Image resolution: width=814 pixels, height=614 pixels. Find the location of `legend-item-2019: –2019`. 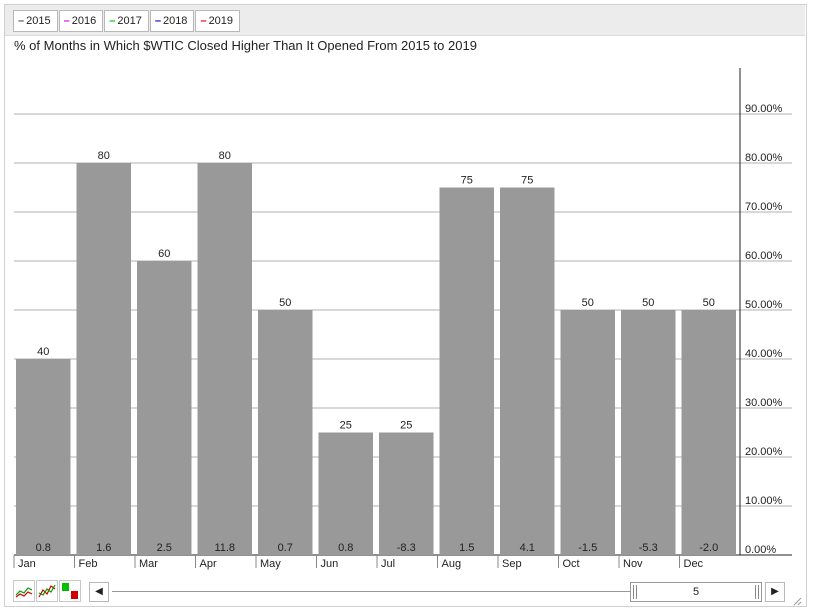

legend-item-2019: –2019 is located at coordinates (218, 21).